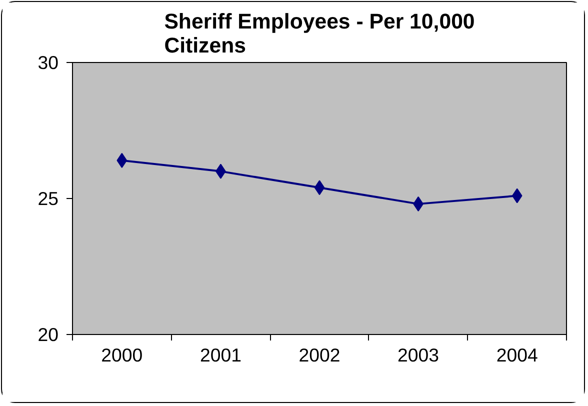  What do you see at coordinates (48, 62) in the screenshot?
I see `y-tick-label: 30` at bounding box center [48, 62].